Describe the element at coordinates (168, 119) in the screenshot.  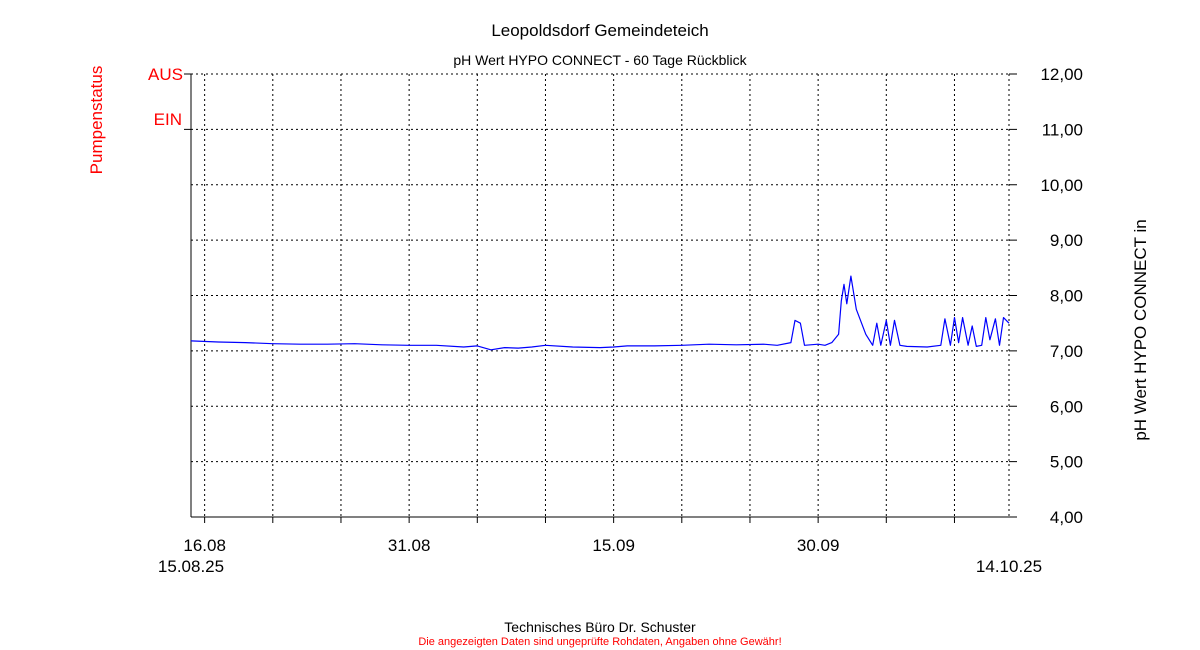
I see `pump-status-ein-label: EIN` at that location.